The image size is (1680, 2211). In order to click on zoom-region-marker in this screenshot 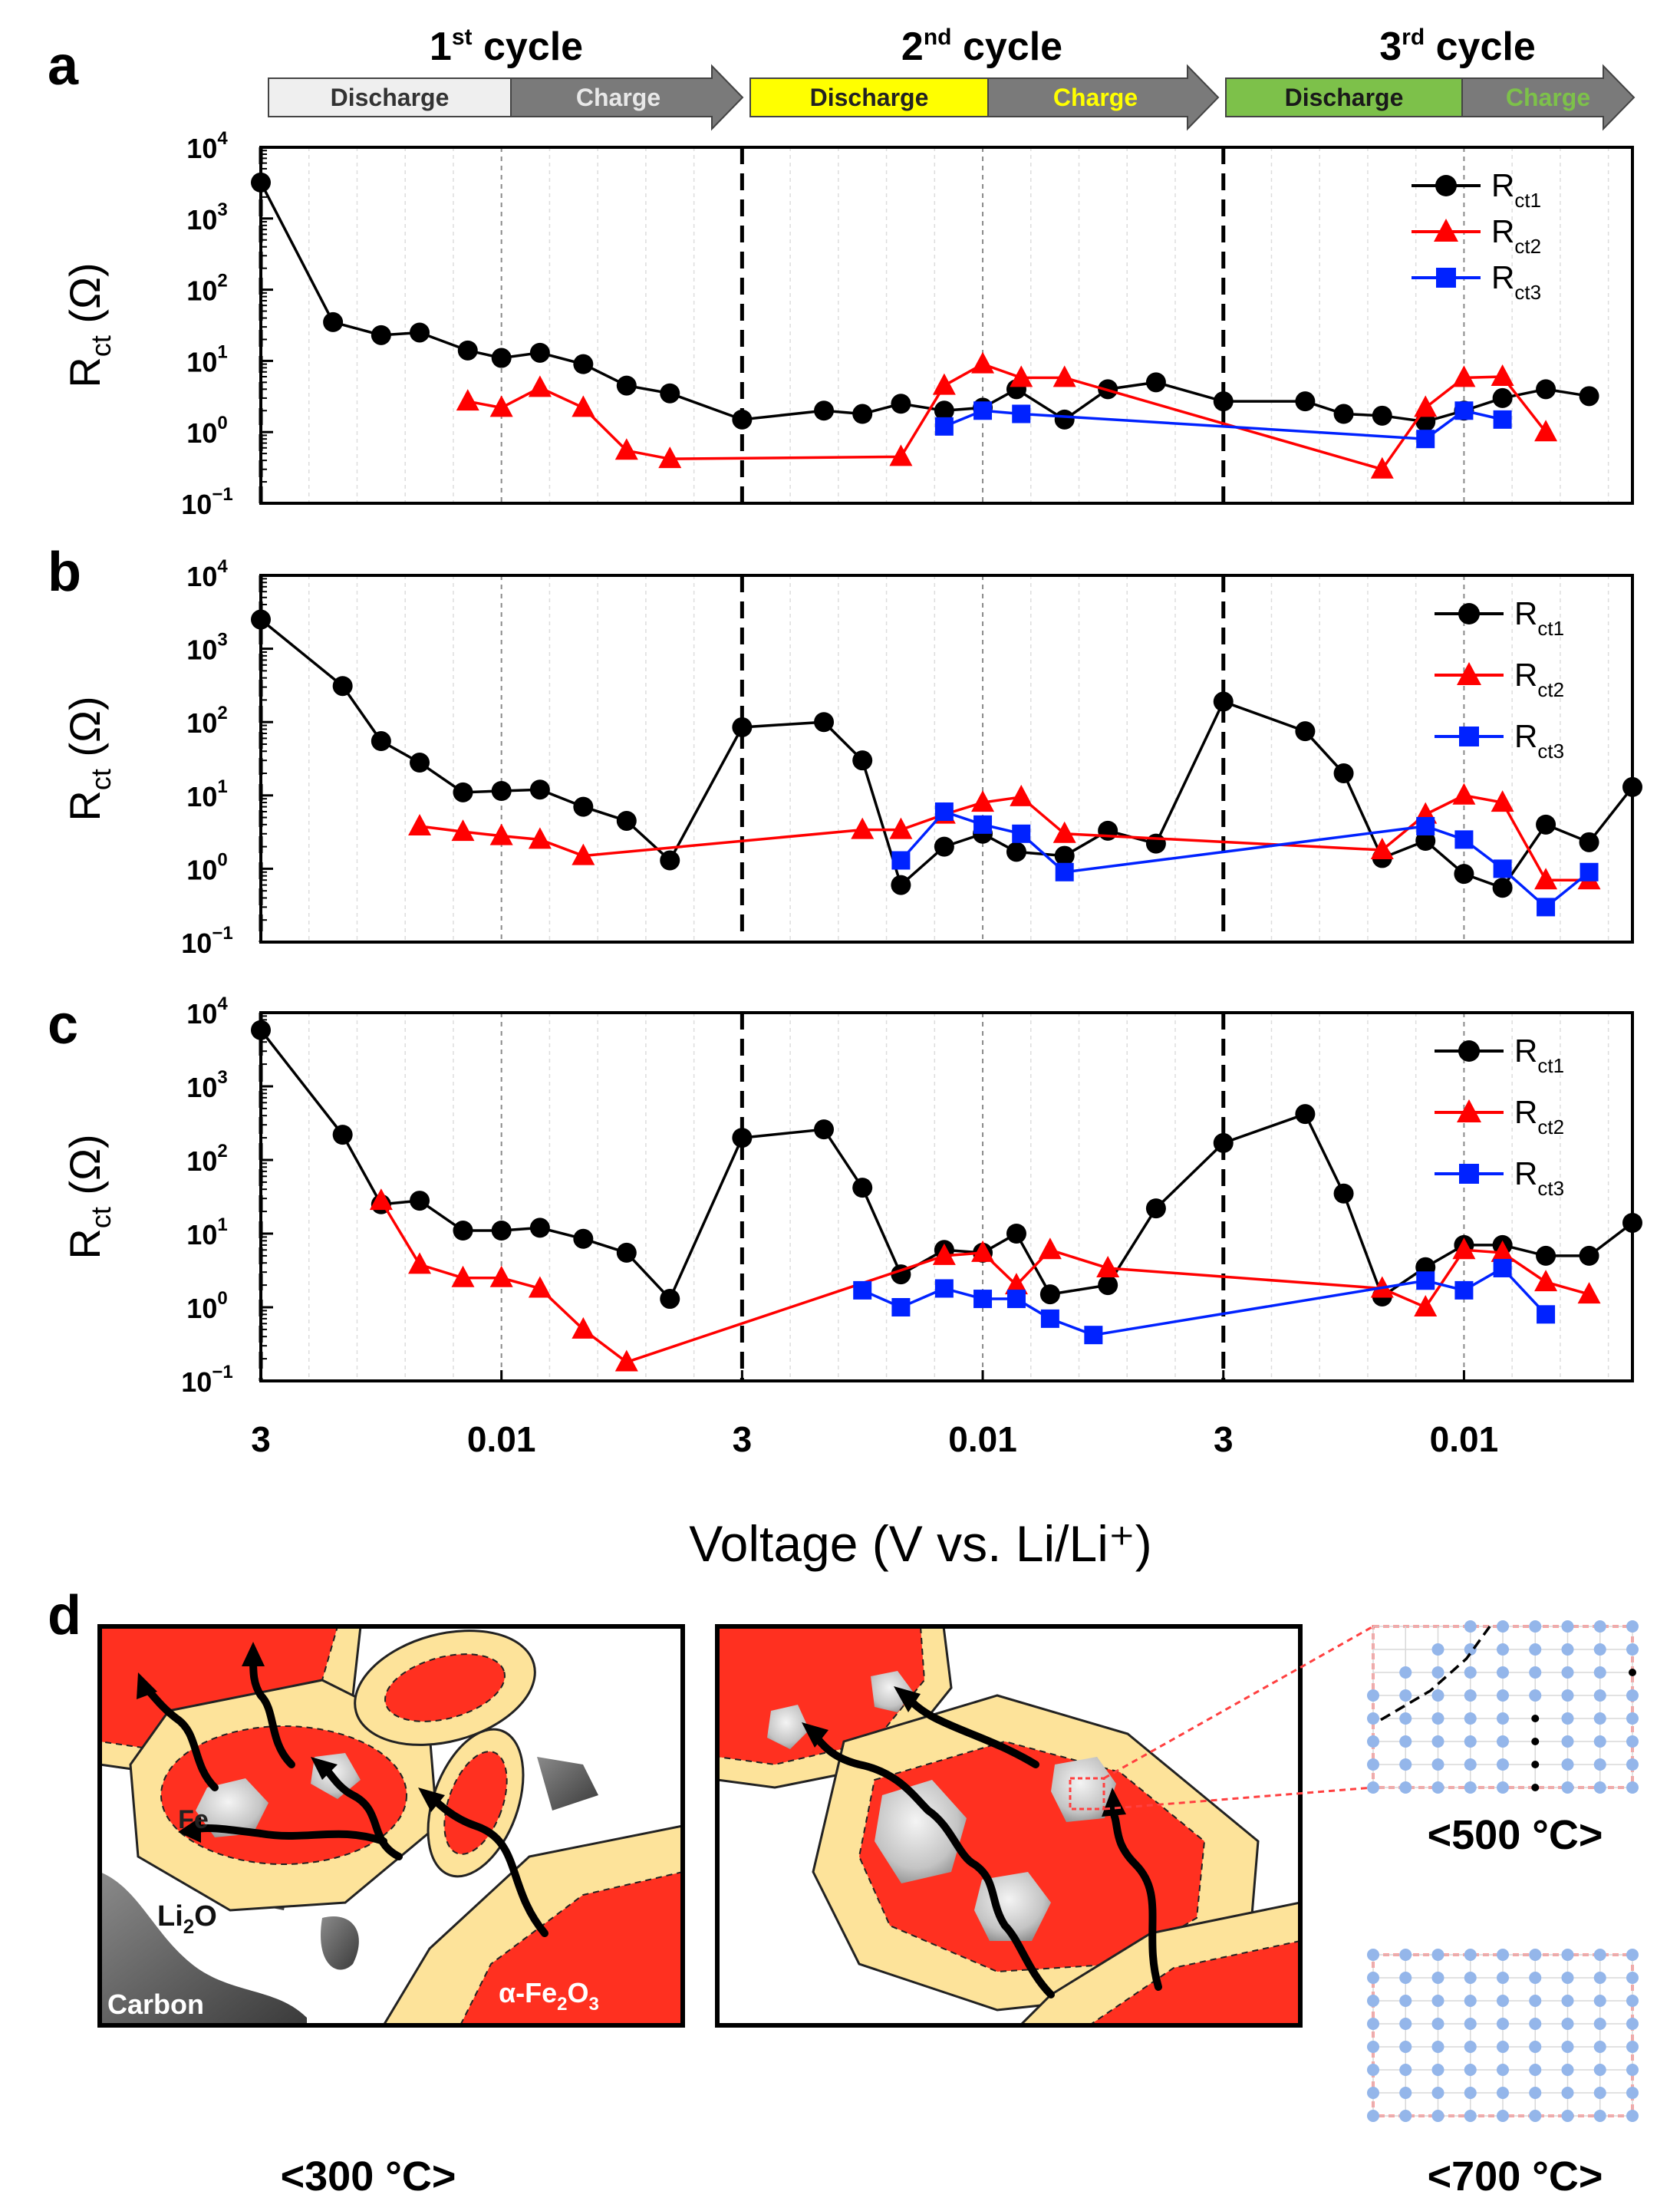, I will do `click(1087, 1794)`.